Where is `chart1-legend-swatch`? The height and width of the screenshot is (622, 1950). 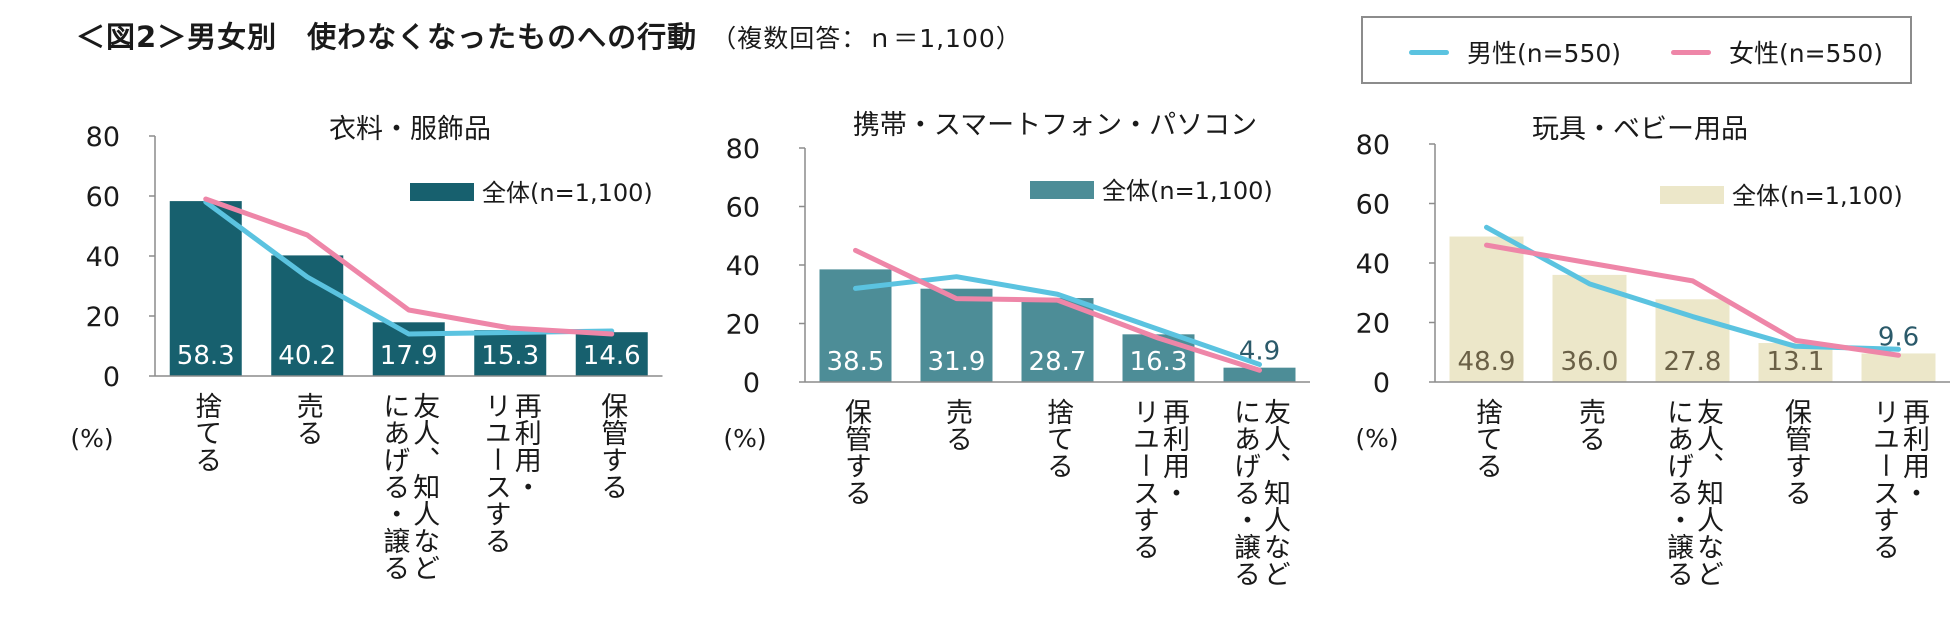
chart1-legend-swatch is located at coordinates (442, 192).